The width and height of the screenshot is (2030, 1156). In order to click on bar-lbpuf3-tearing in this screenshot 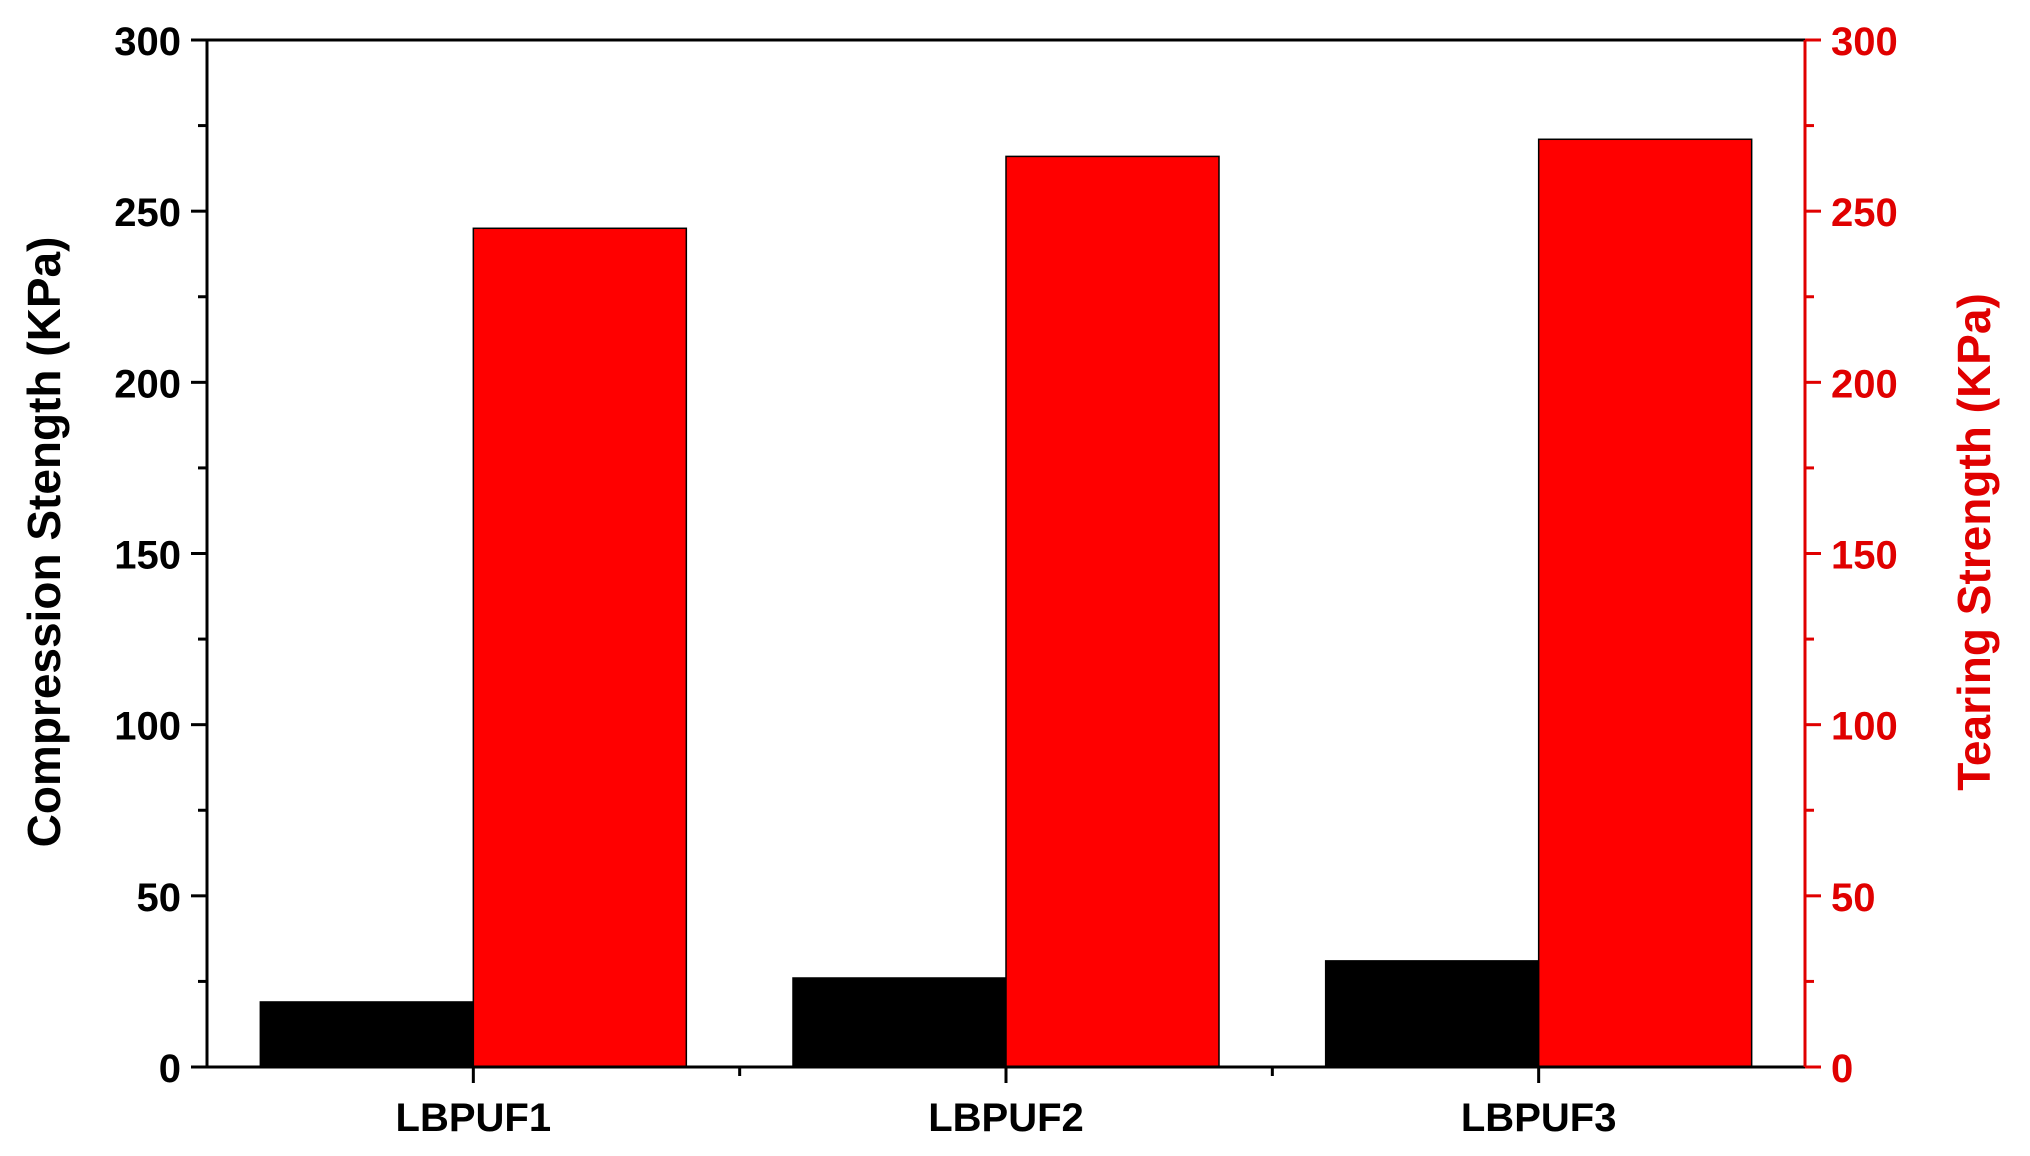, I will do `click(1645, 603)`.